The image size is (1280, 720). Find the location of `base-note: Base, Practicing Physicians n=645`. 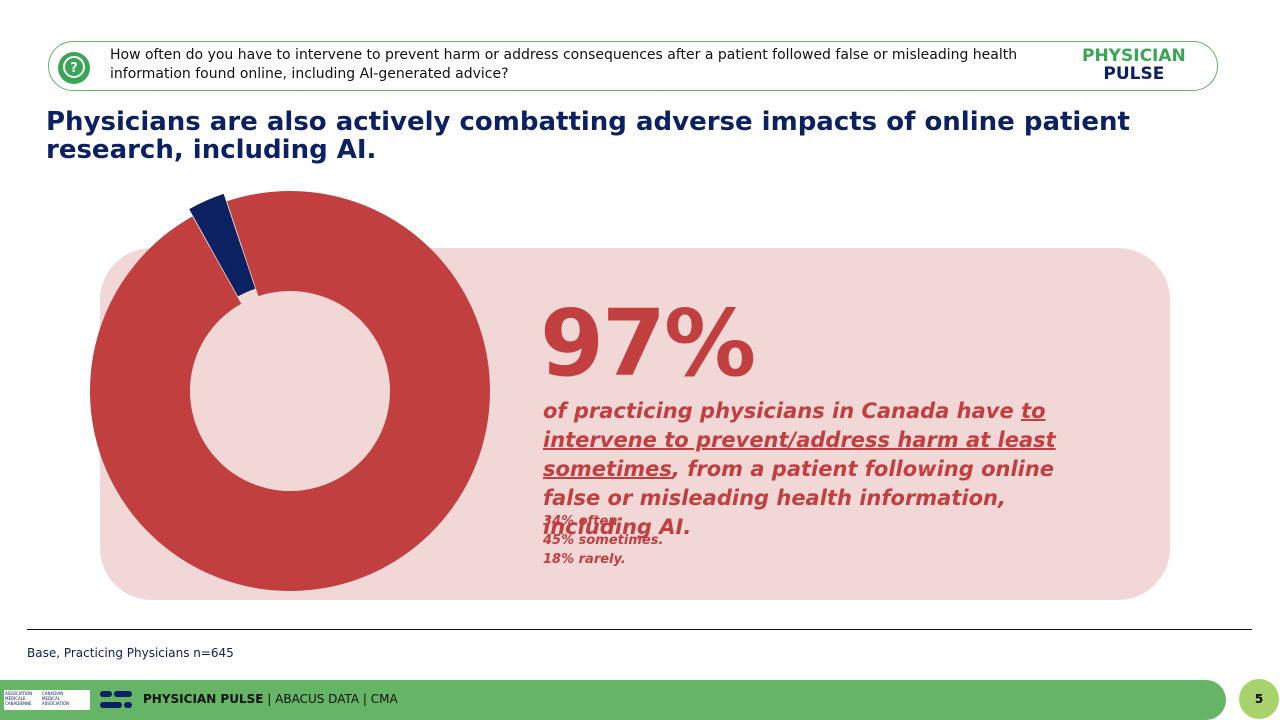

base-note: Base, Practicing Physicians n=645 is located at coordinates (130, 653).